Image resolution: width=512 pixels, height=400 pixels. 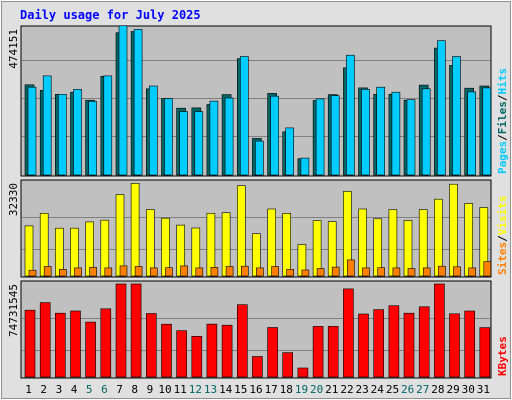 I want to click on chart-title: Daily usage for July 2025, so click(x=110, y=15).